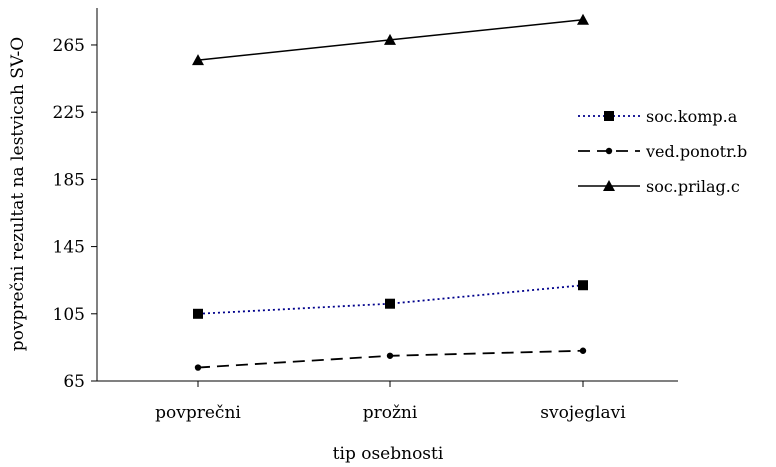  What do you see at coordinates (696, 151) in the screenshot?
I see `legend-label-ved-ponotr-b: ved.ponotr.b` at bounding box center [696, 151].